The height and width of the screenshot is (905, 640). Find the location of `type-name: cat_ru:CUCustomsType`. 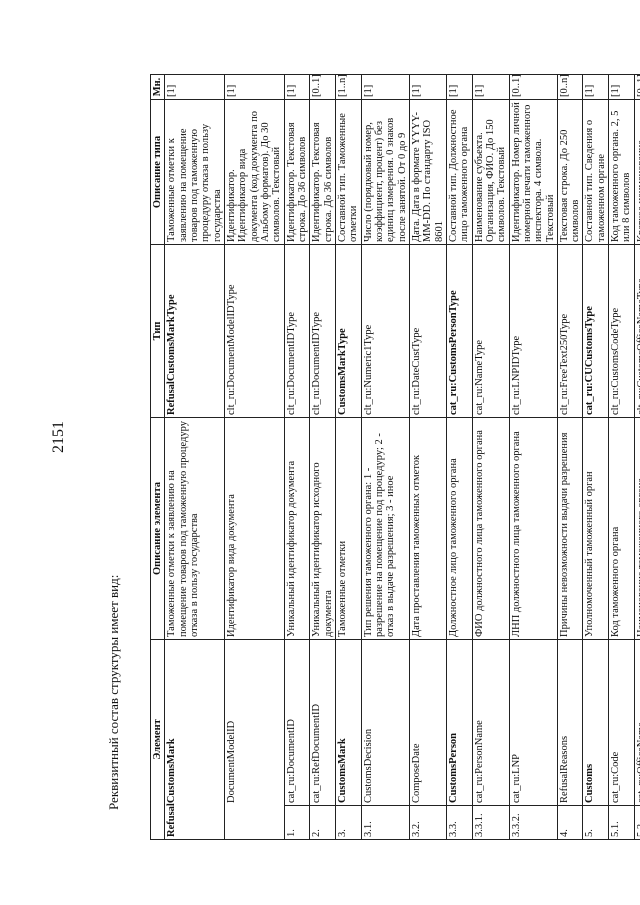

type-name: cat_ru:CUCustomsType is located at coordinates (595, 331).